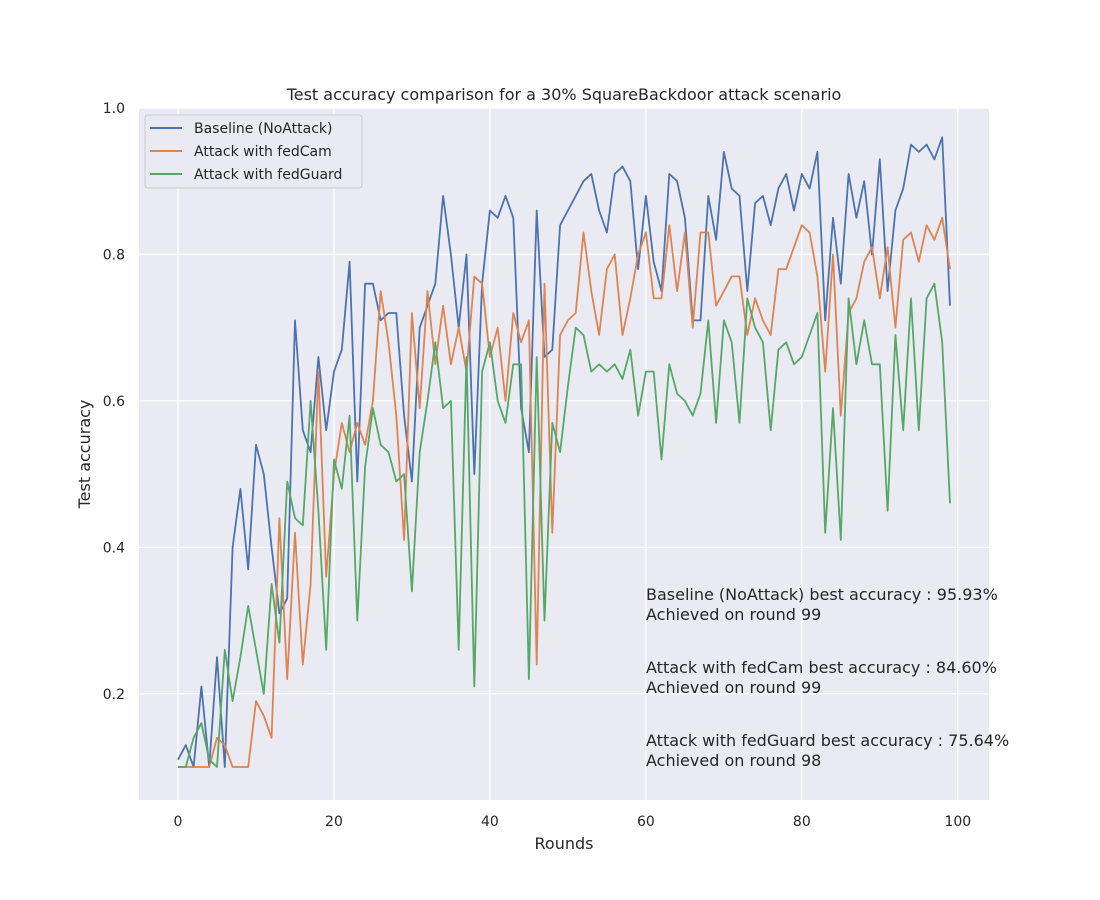 This screenshot has width=1100, height=900. Describe the element at coordinates (263, 152) in the screenshot. I see `legend-label-1: Attack with fedCam` at that location.